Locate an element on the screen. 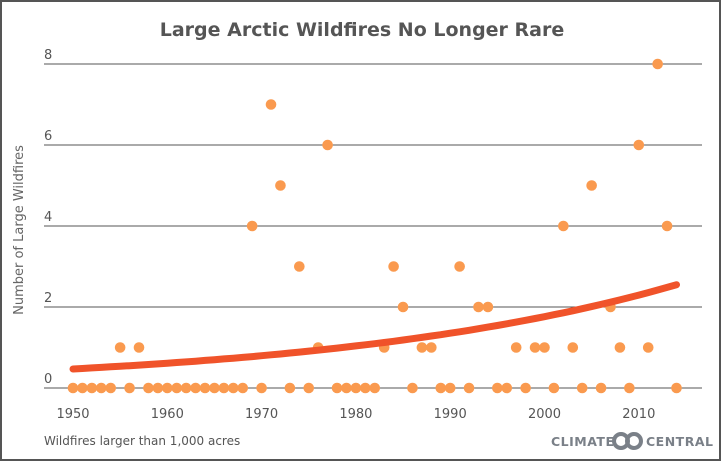 The image size is (721, 461). data-point-1984 is located at coordinates (393, 266).